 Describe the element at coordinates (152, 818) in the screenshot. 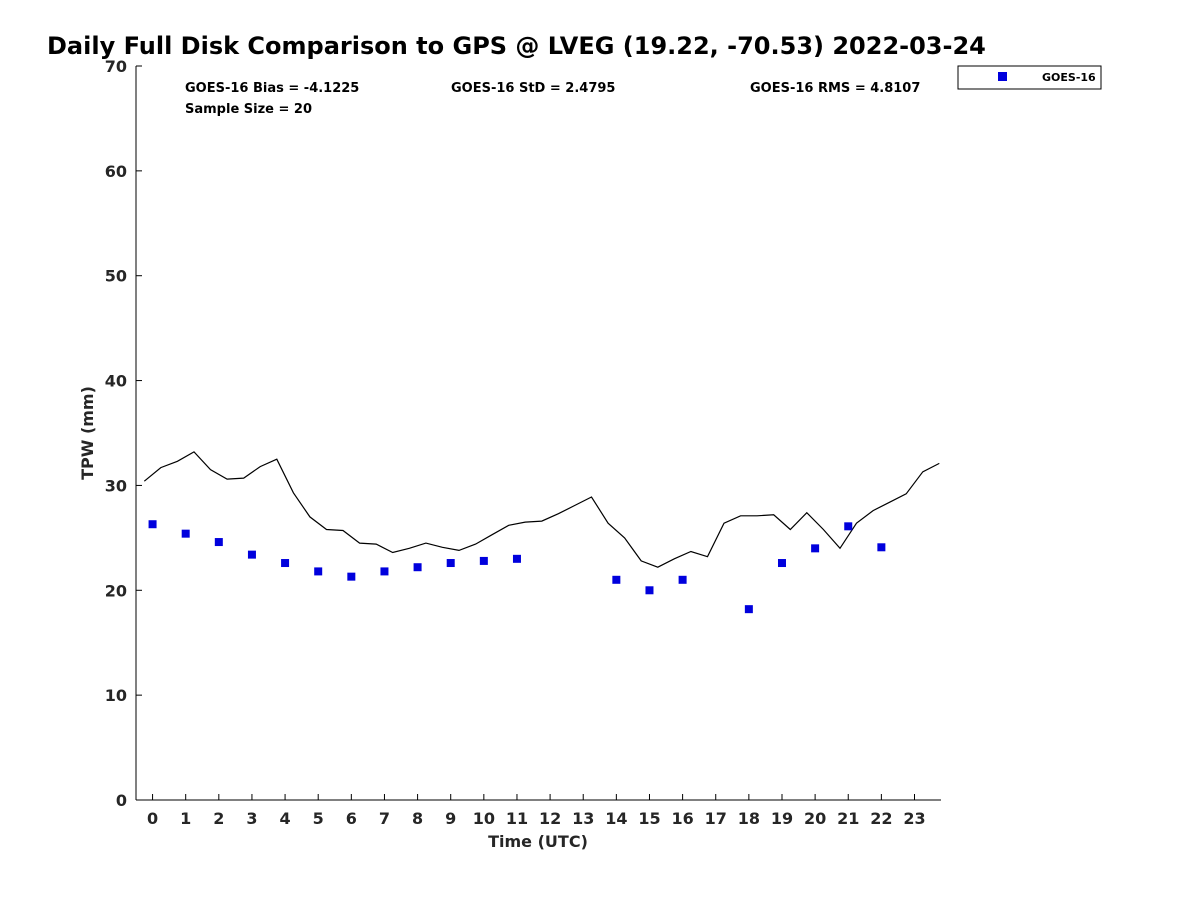

I see `x-tick-label: 0` at that location.